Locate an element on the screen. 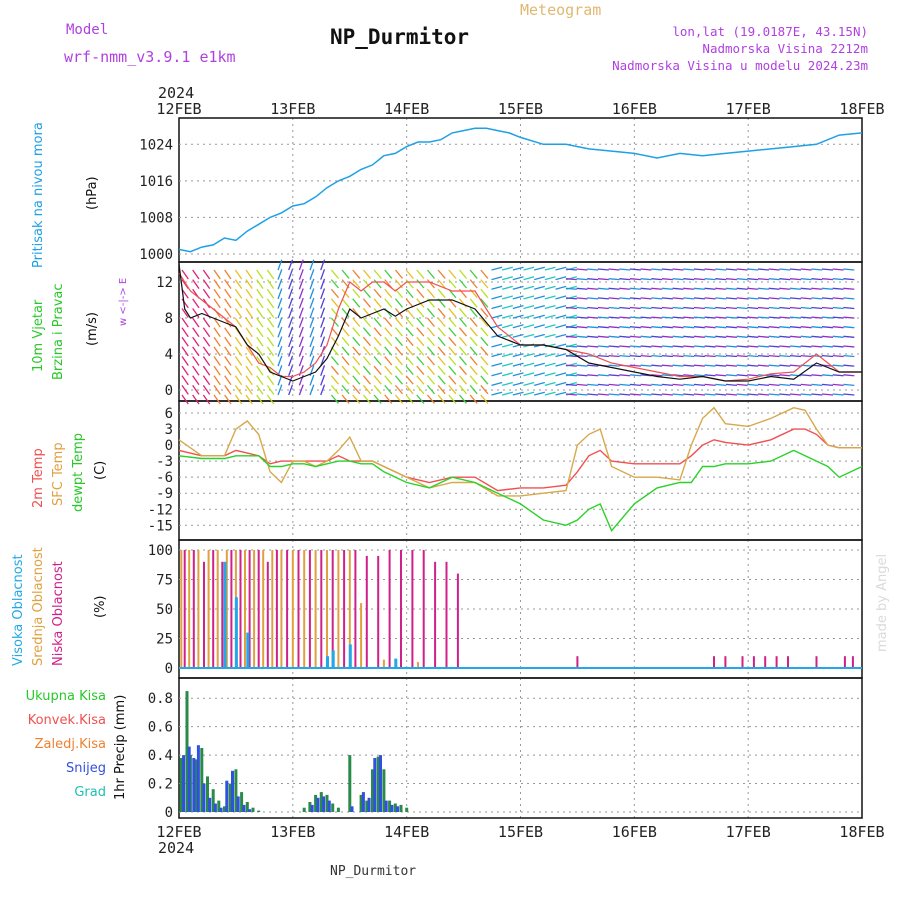 This screenshot has height=900, width=900. cloud-unit: (%) is located at coordinates (100, 607).